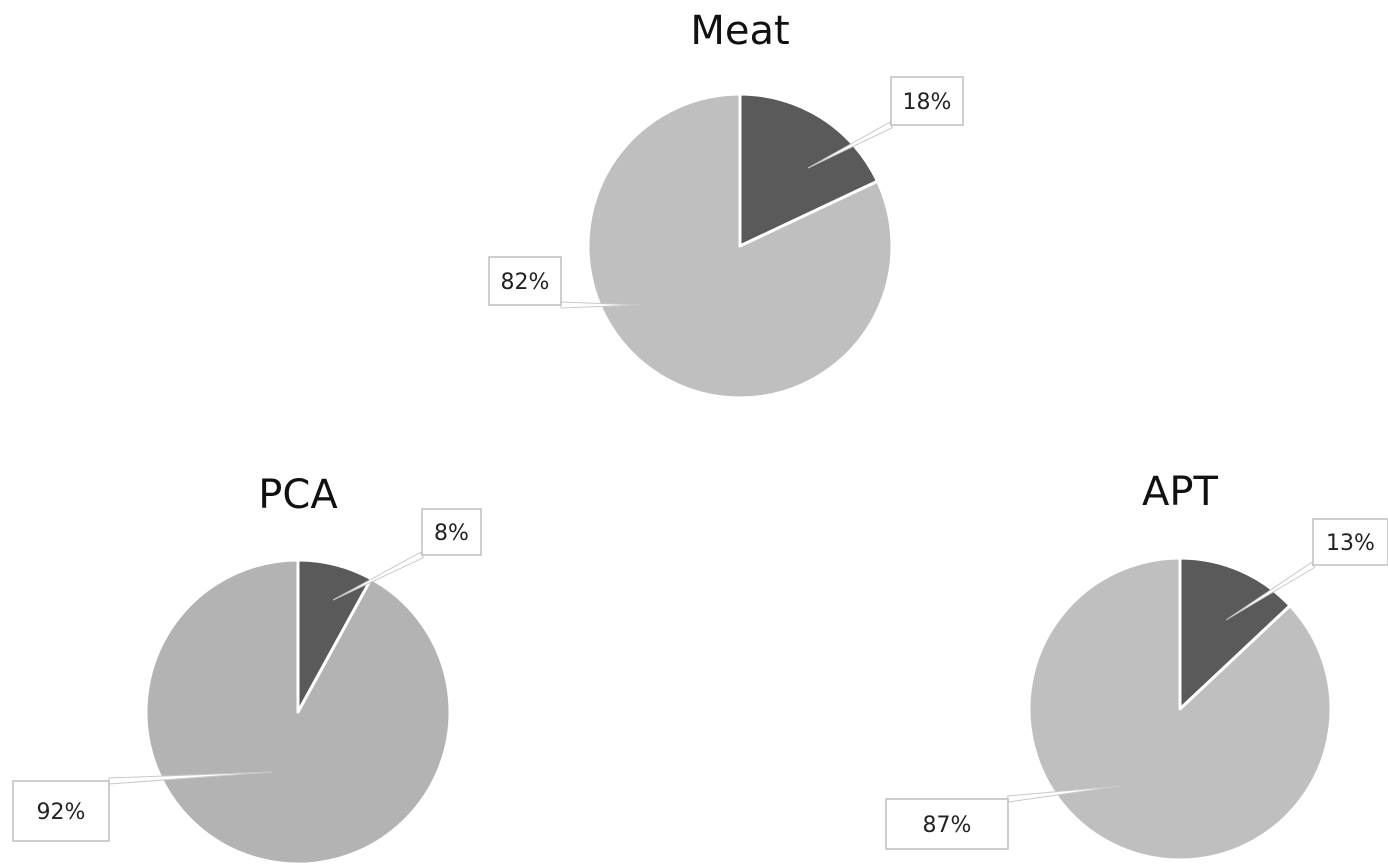 This screenshot has width=1388, height=865. I want to click on data-label-text: 87%, so click(947, 825).